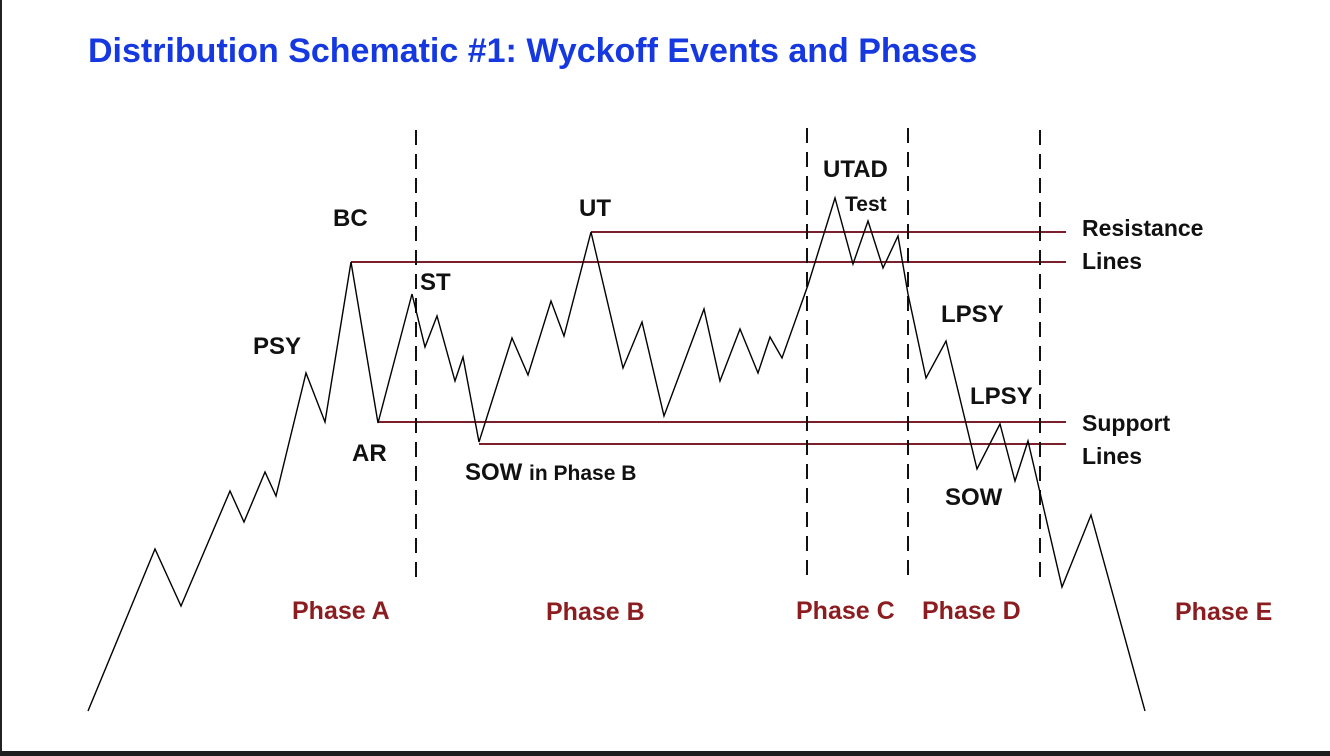  I want to click on event-label-bc: BC, so click(350, 218).